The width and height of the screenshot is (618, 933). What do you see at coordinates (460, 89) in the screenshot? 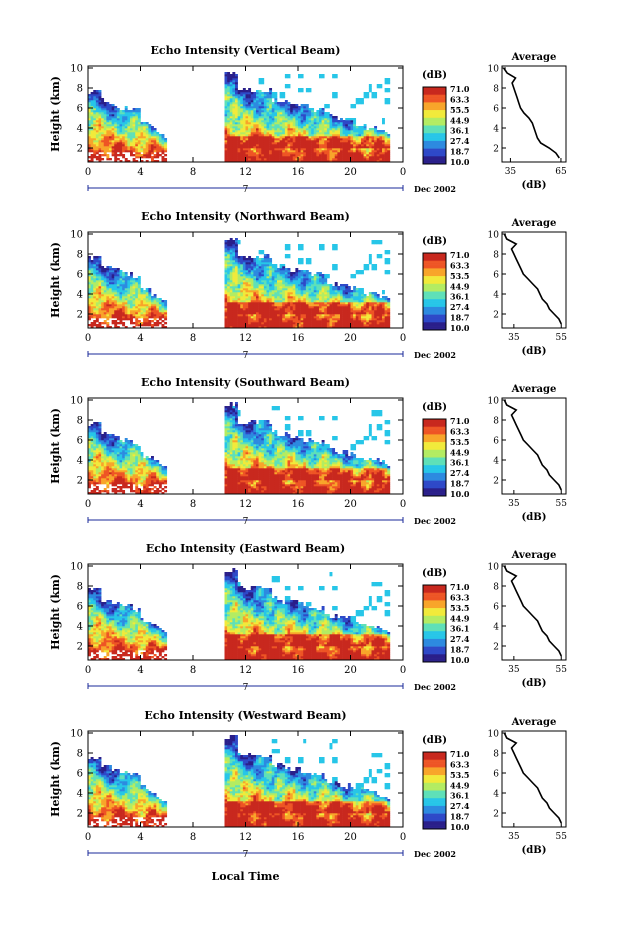
I see `colorbar-tick-label: 71.0` at bounding box center [460, 89].